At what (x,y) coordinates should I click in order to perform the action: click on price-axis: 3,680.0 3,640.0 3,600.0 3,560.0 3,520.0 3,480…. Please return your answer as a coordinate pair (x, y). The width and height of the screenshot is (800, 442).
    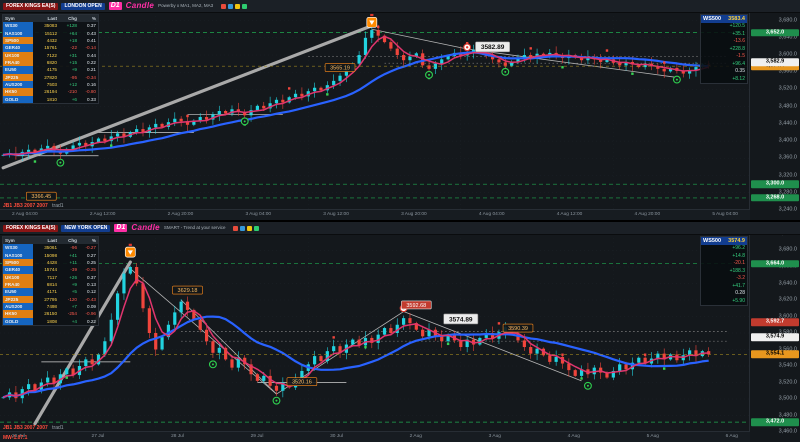
    Looking at the image, I should click on (774, 112).